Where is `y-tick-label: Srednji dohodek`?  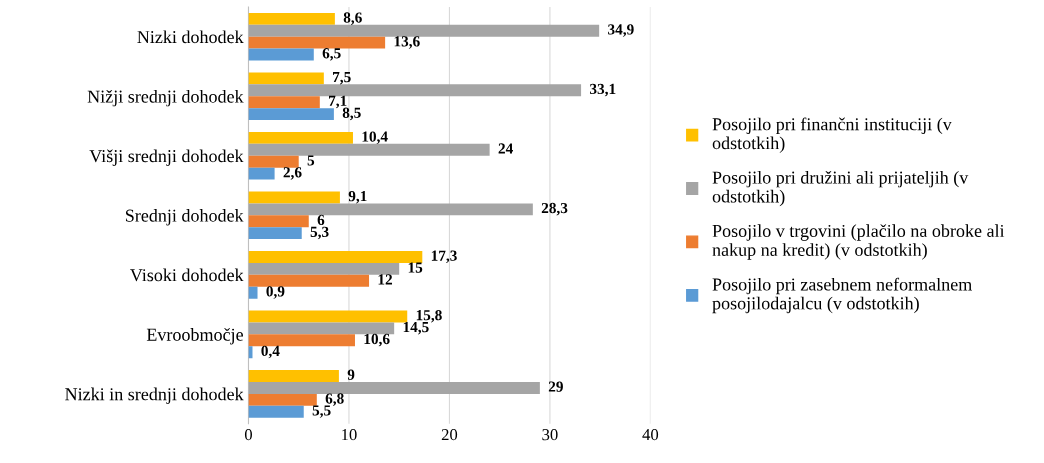 y-tick-label: Srednji dohodek is located at coordinates (184, 217).